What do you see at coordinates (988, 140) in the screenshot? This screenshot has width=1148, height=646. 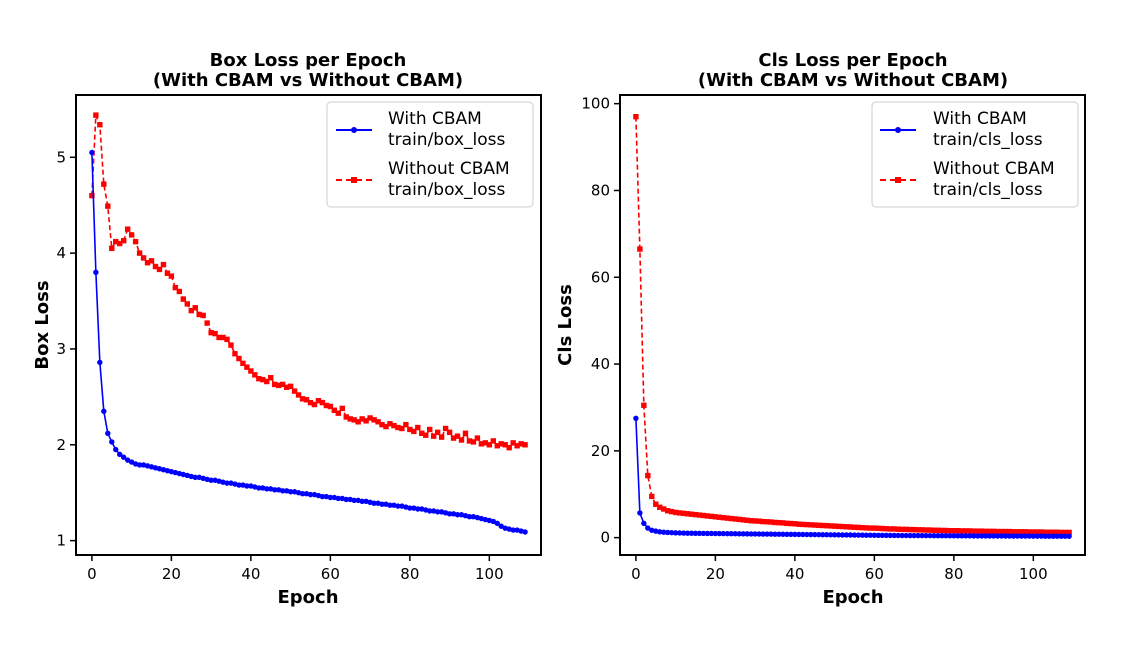 I see `cls-loss-legend-with-cbam-label-line2: train/cls_loss` at bounding box center [988, 140].